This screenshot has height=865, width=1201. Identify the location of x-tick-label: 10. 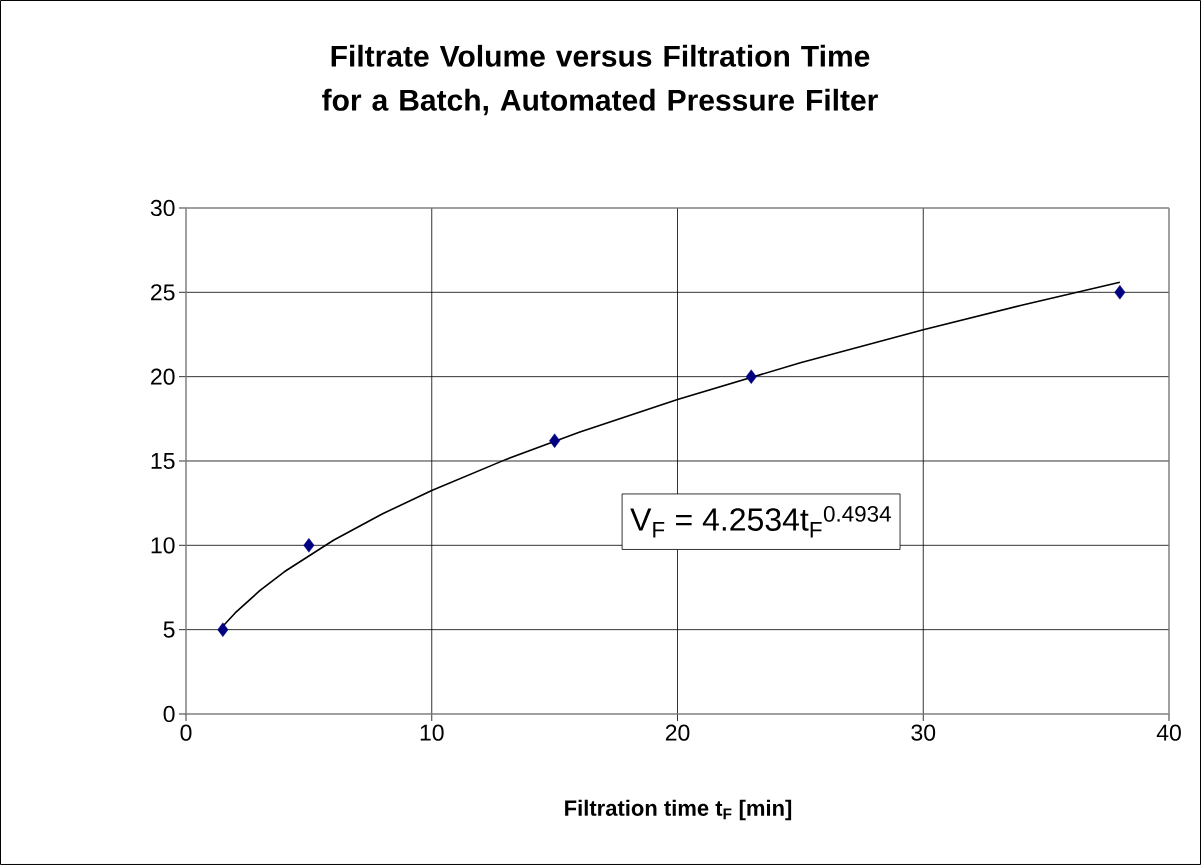
(432, 732).